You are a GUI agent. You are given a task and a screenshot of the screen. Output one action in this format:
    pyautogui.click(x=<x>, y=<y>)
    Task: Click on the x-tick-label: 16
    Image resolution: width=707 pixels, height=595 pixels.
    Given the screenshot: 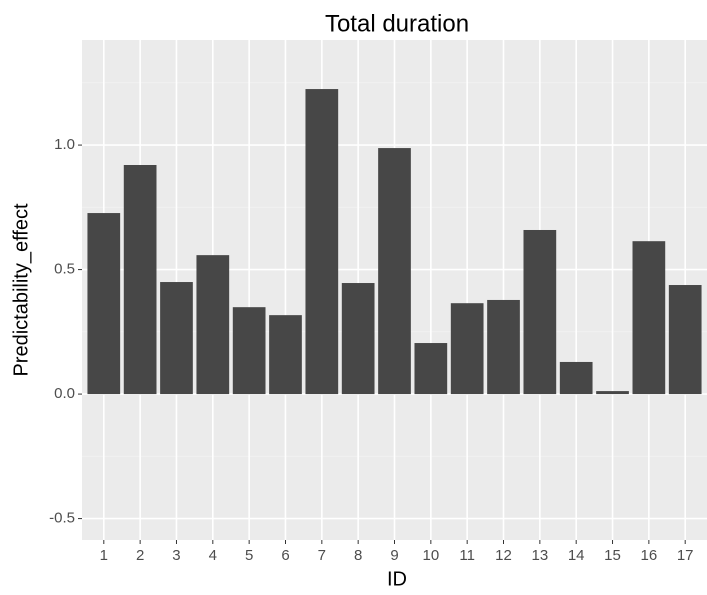 What is the action you would take?
    pyautogui.click(x=649, y=555)
    